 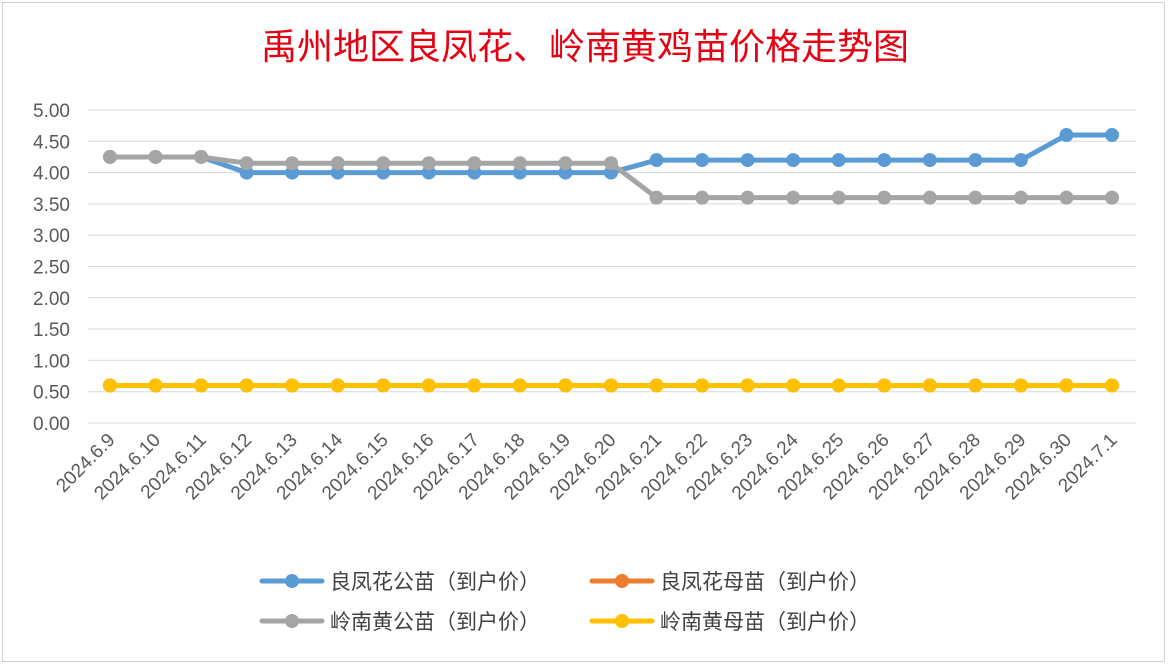 I want to click on y-tick-label: 4.00, so click(x=51, y=174).